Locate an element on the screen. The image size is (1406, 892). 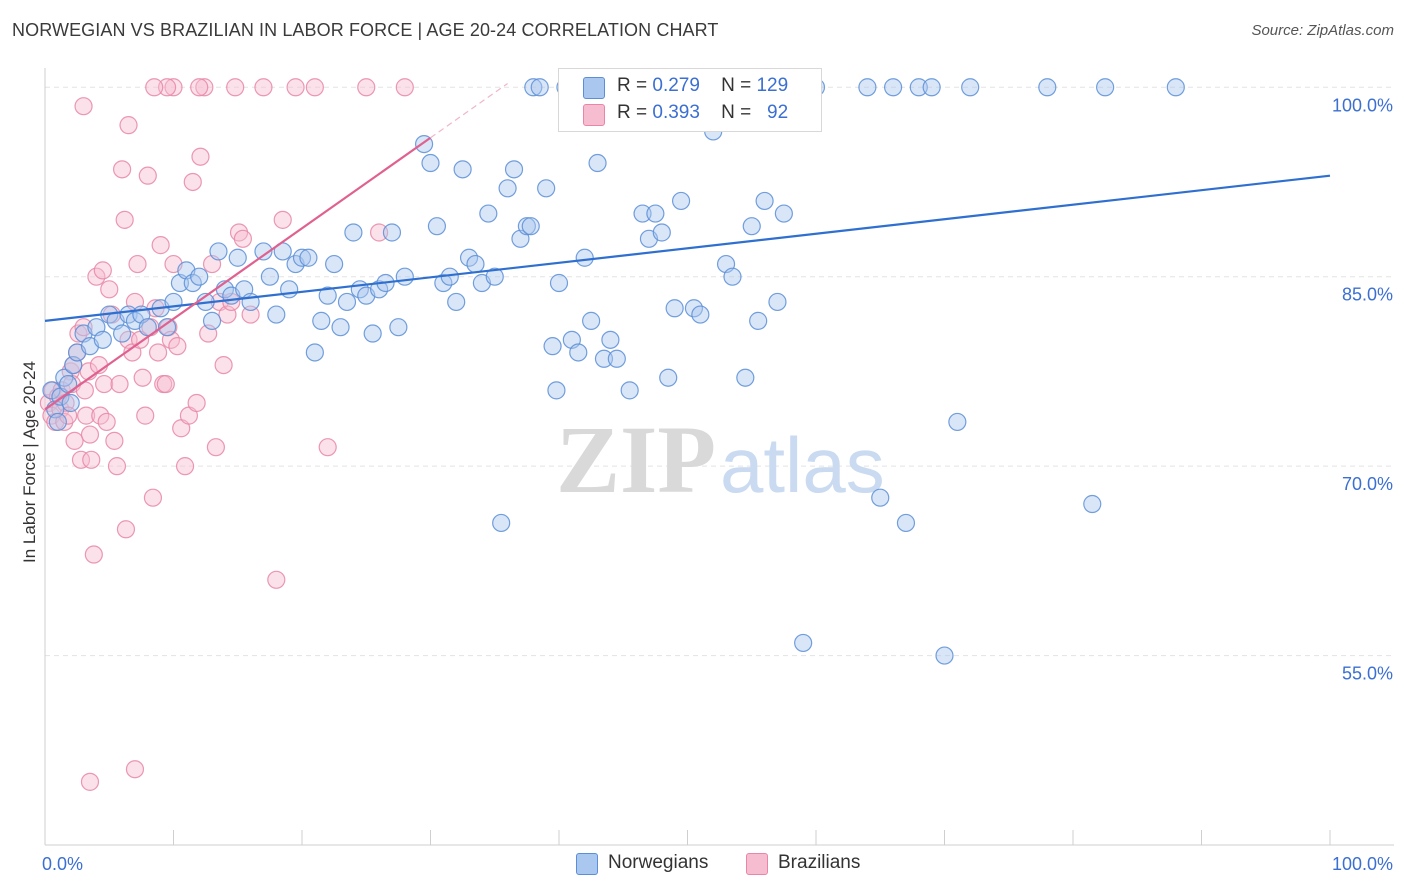
brazilians-trend-line is located at coordinates (238, 273).